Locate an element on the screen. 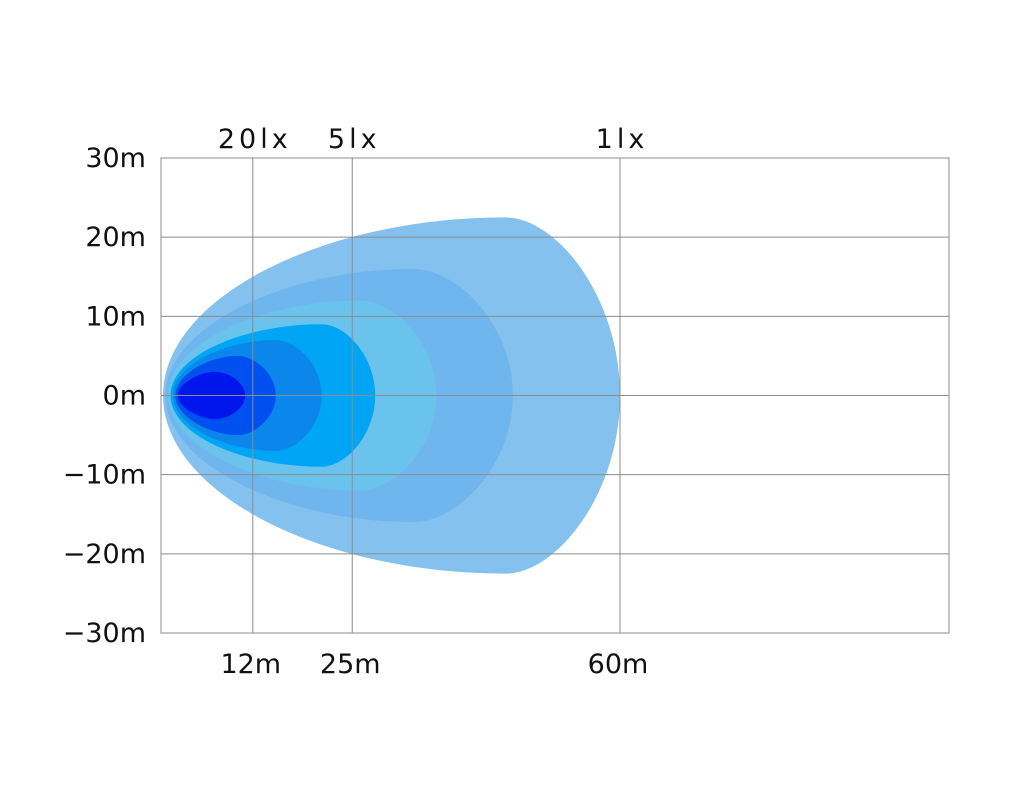 The width and height of the screenshot is (1020, 805). x-tick-label: 12m is located at coordinates (250, 664).